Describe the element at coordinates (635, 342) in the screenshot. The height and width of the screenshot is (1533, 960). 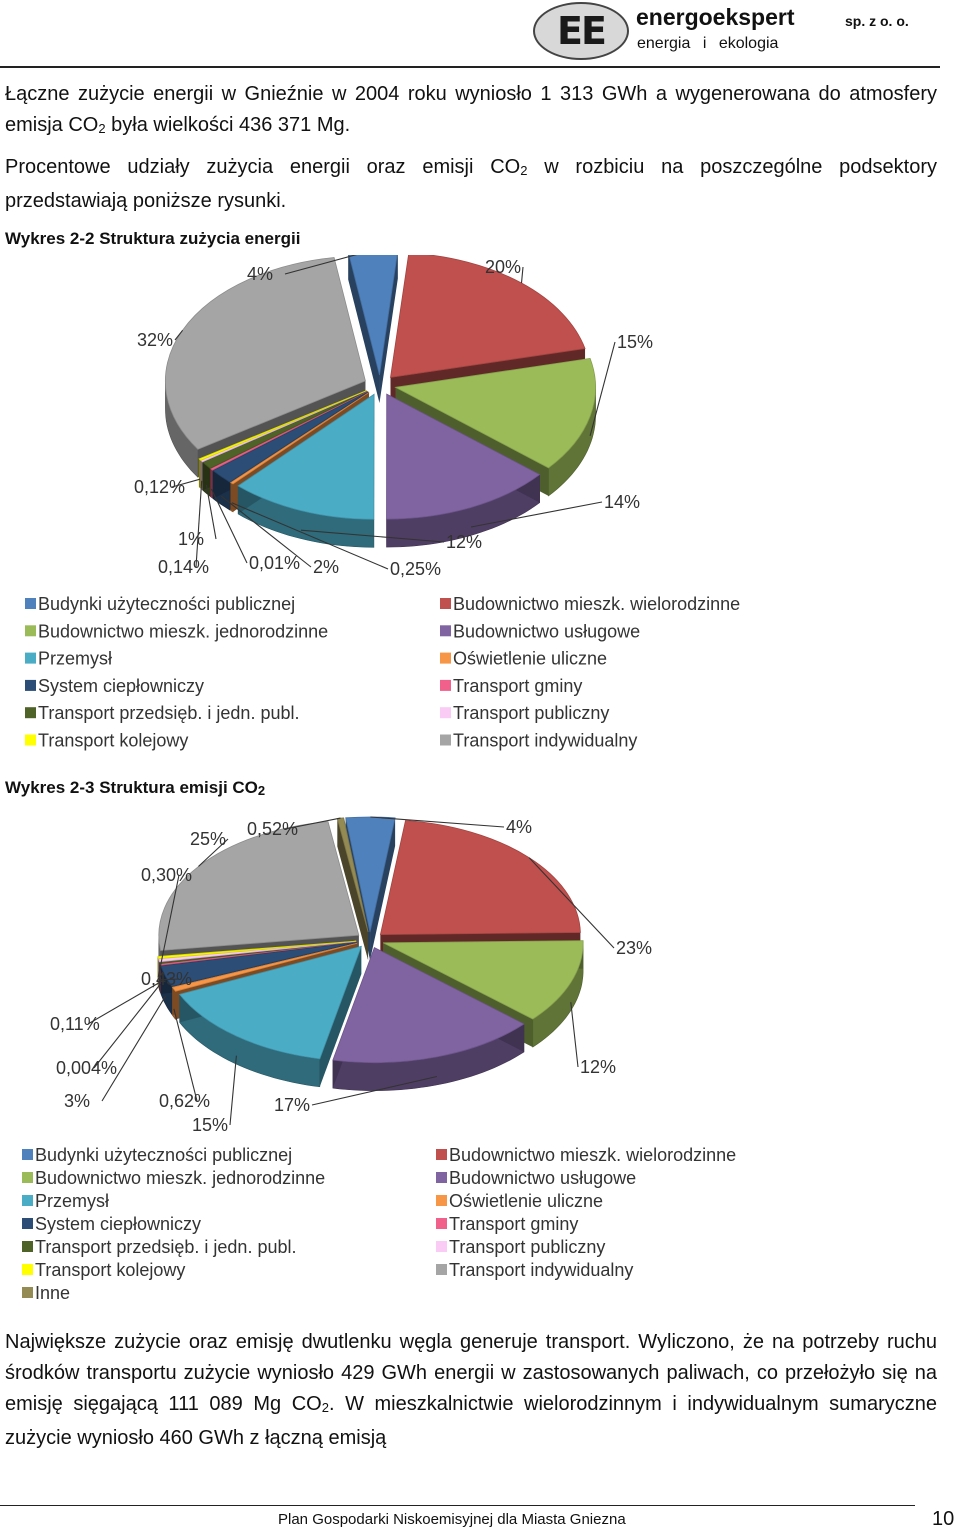
I see `data-label-budownictwo-mieszk-jednorodzinne: 15%` at that location.